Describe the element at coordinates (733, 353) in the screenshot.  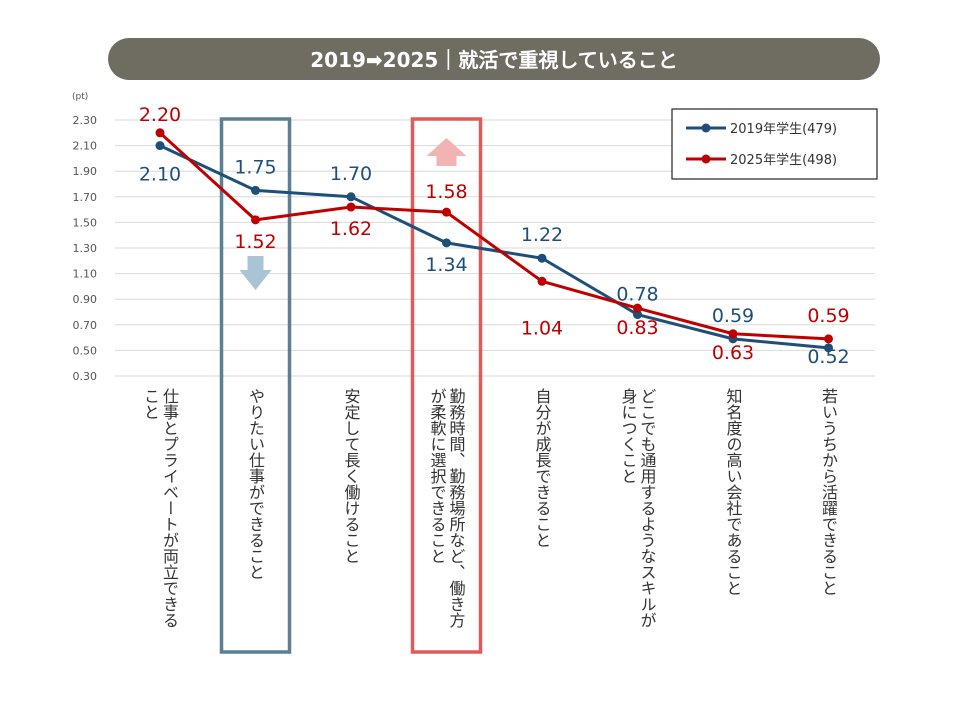
I see `data-label: 0.63` at that location.